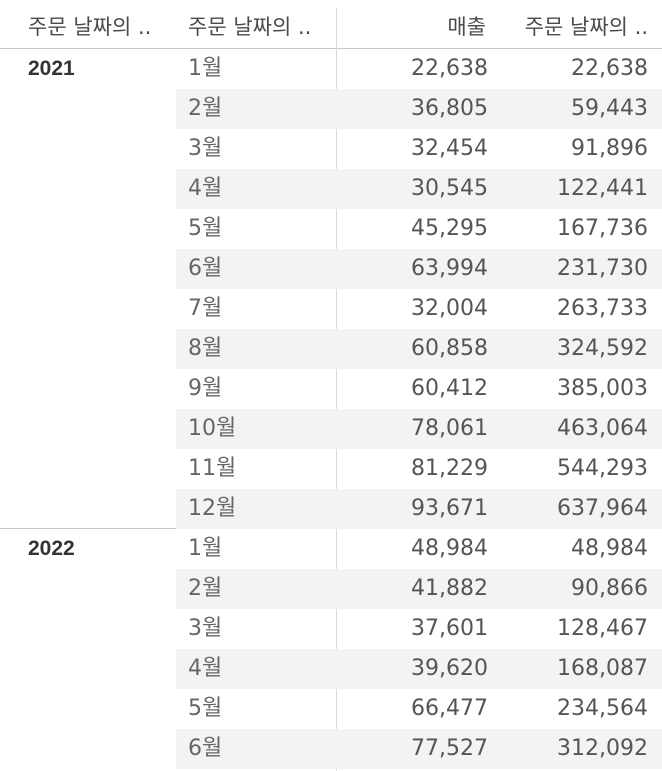  I want to click on header-sales: 매출, so click(466, 27).